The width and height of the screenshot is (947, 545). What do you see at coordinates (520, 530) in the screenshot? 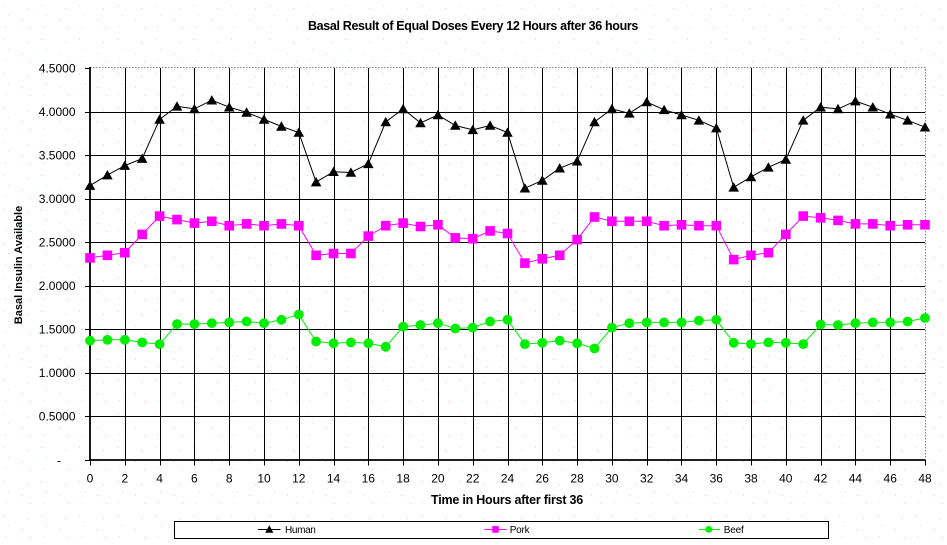
I see `svg-text: Pork` at bounding box center [520, 530].